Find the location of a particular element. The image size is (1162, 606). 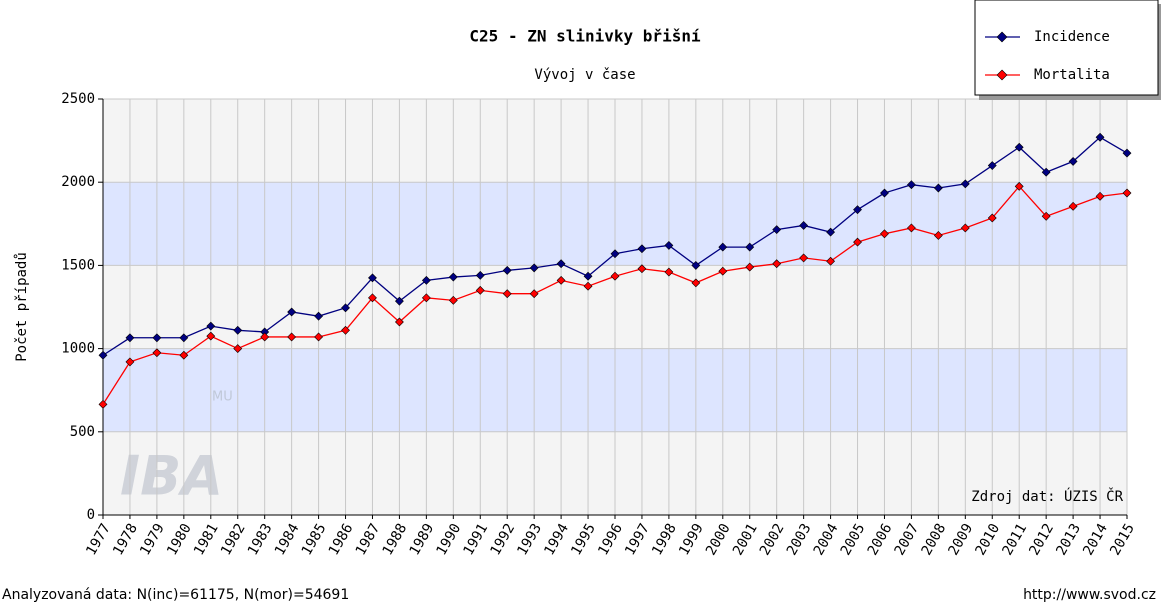

x-tick-label: 1995 is located at coordinates (583, 539).